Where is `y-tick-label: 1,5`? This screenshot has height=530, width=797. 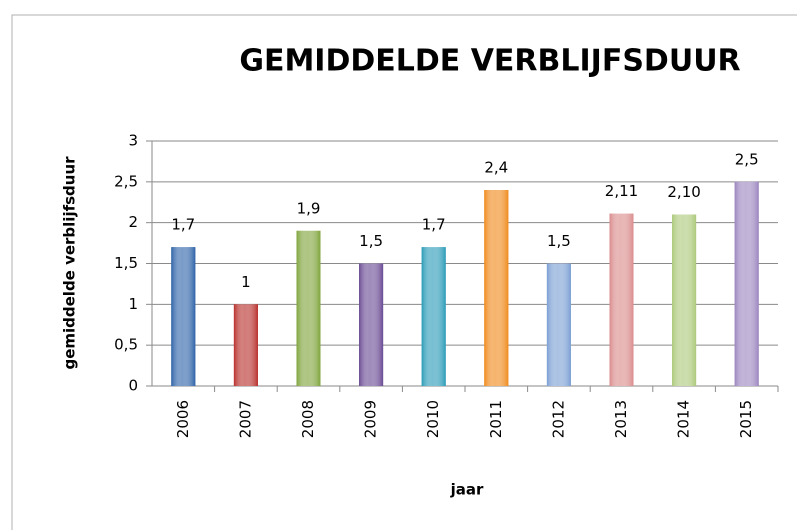
y-tick-label: 1,5 is located at coordinates (126, 263).